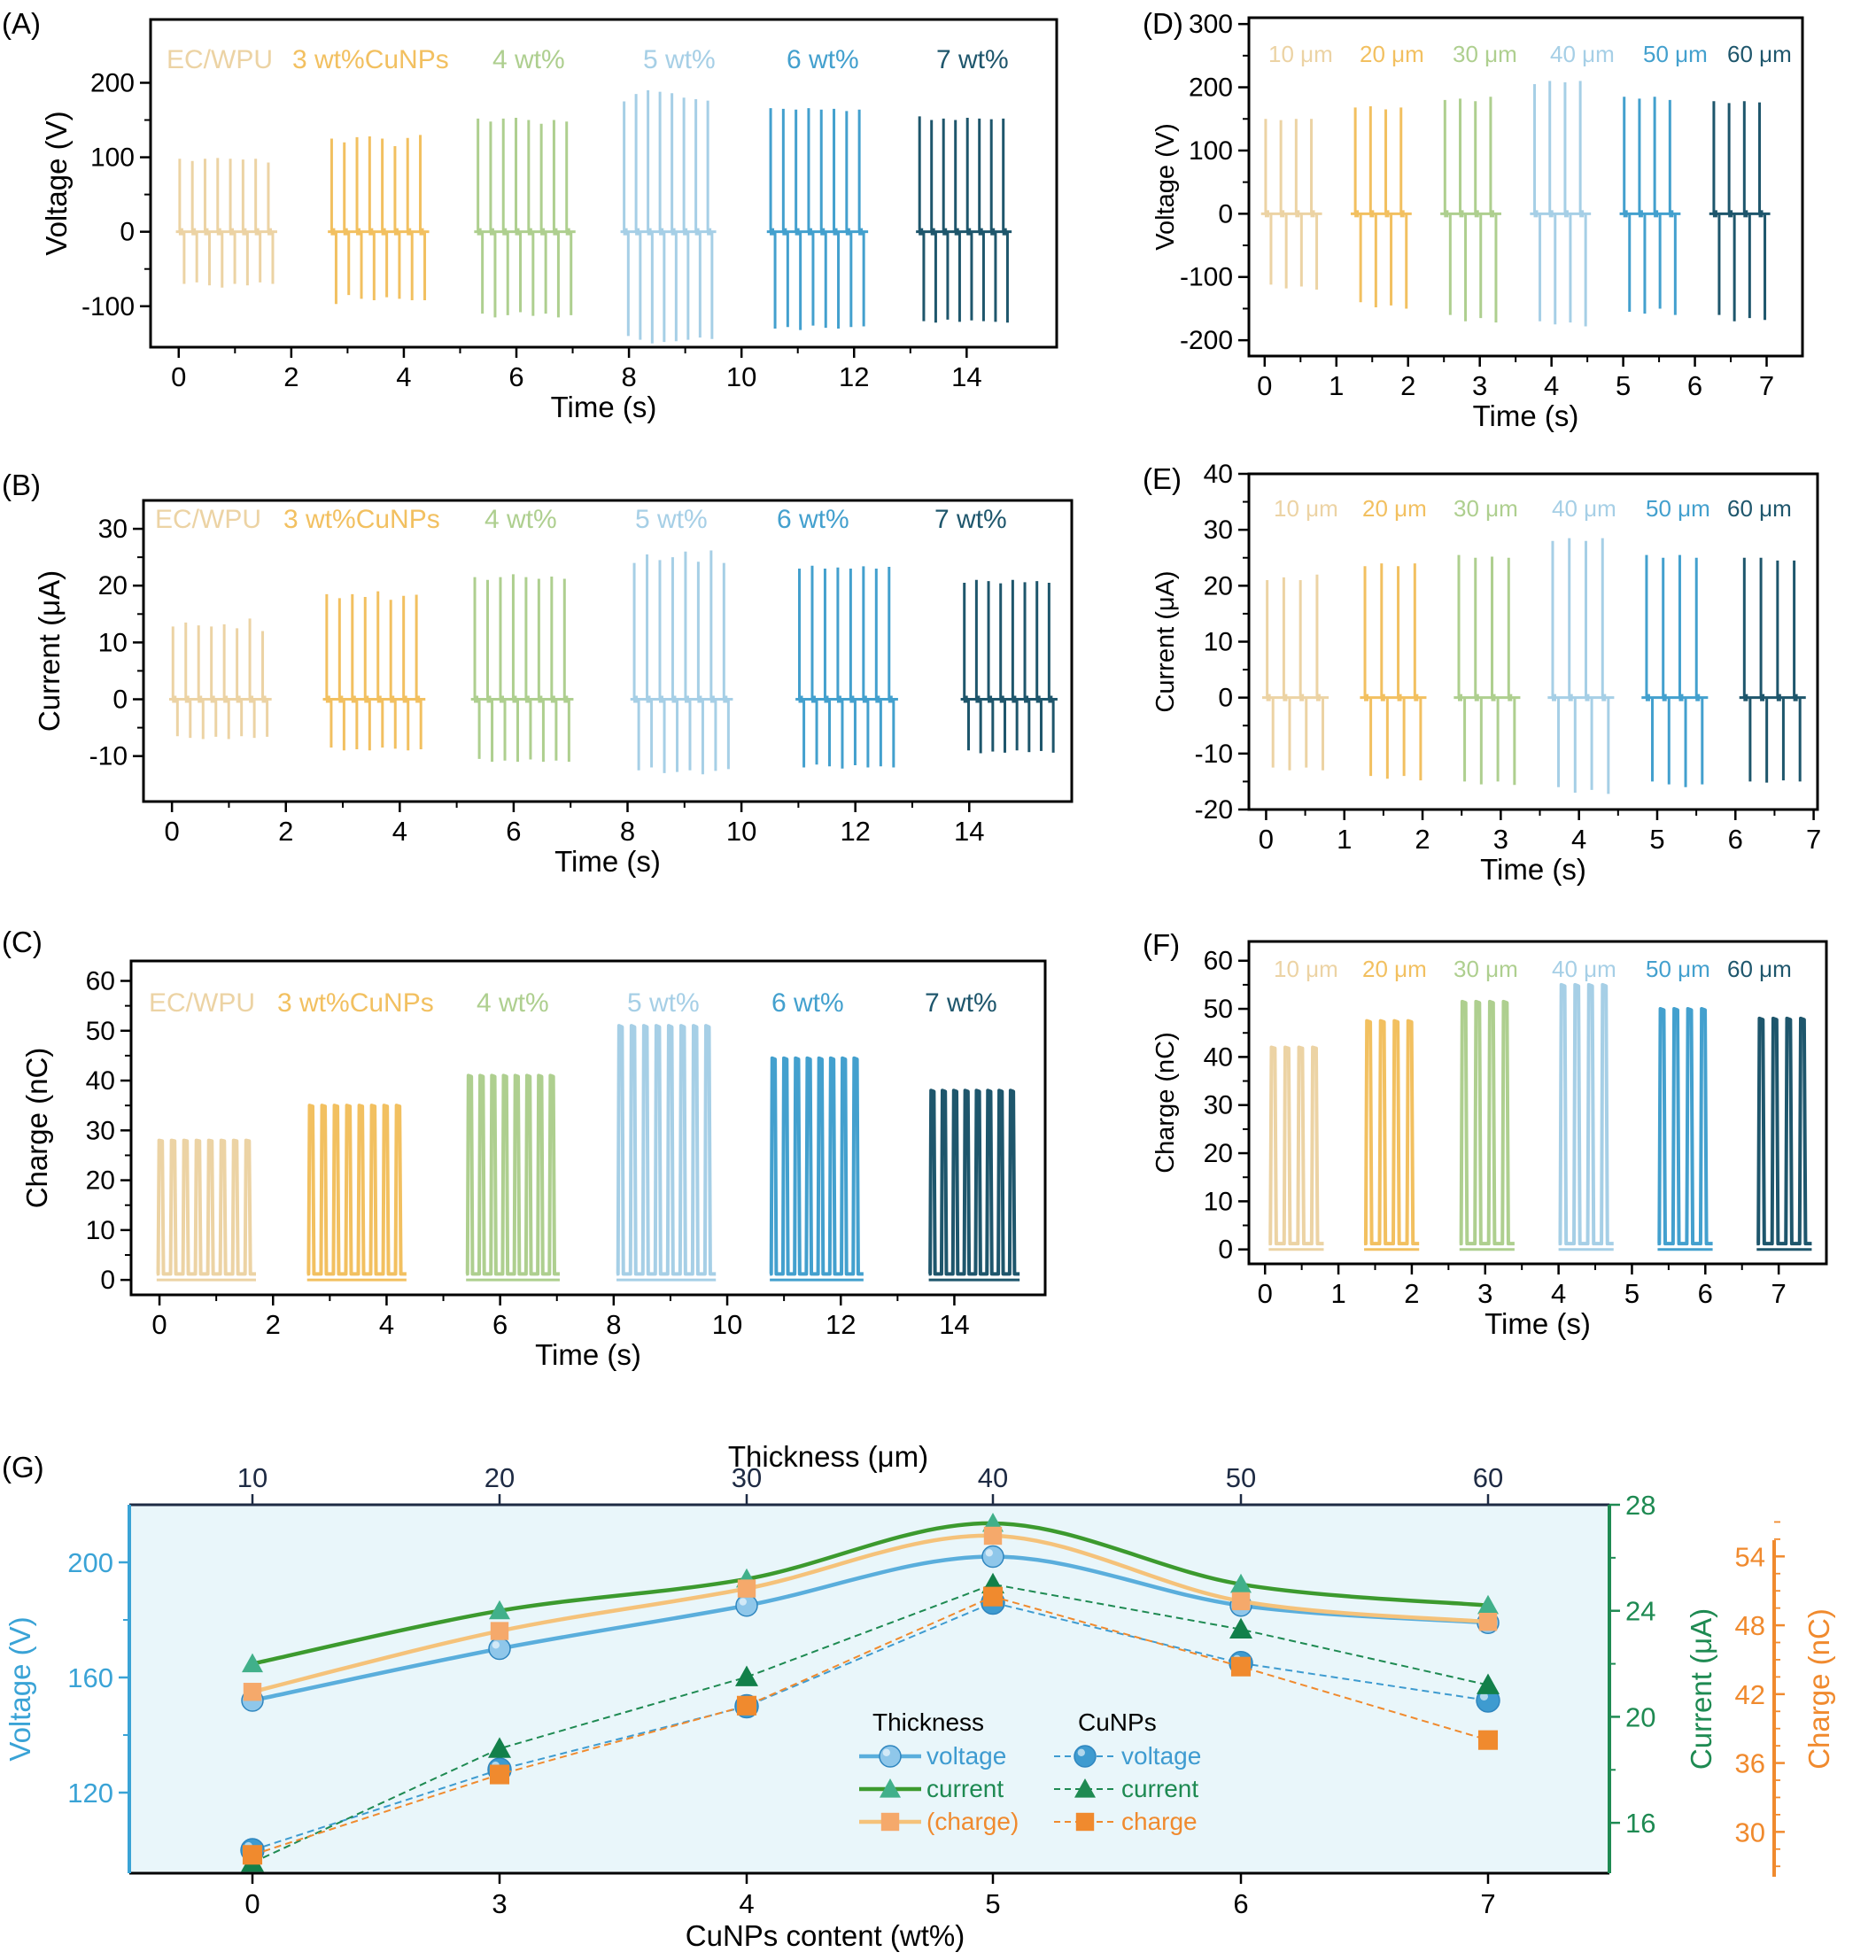 Image resolution: width=1876 pixels, height=1960 pixels. I want to click on y-axis-label: Voltage (V), so click(1165, 186).